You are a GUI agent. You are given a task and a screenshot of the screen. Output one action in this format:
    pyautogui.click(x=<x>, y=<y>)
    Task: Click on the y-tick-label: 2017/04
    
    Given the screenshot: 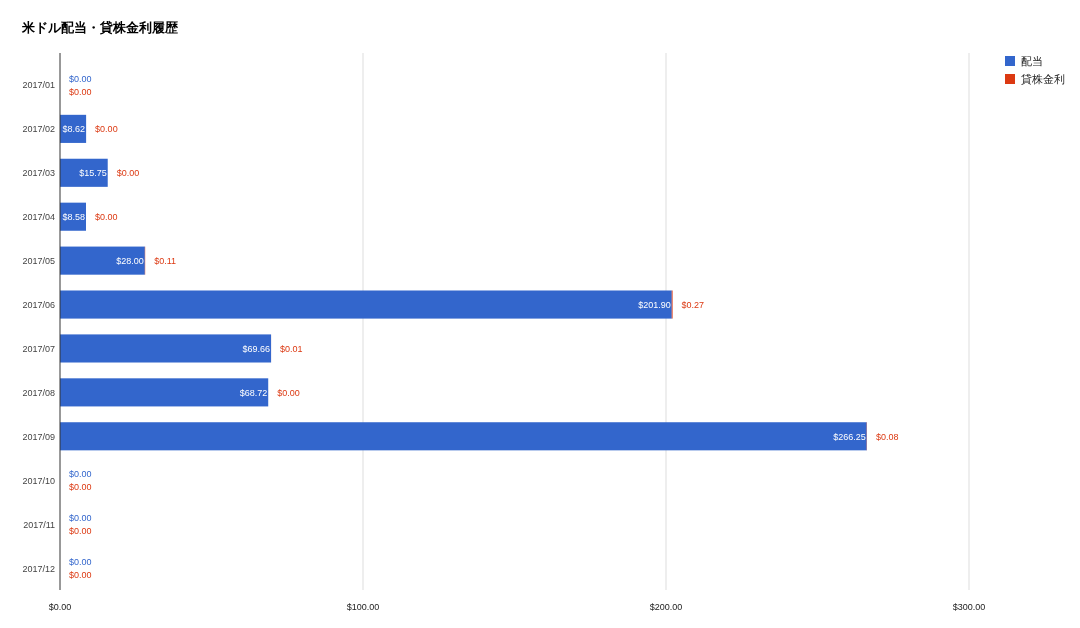 What is the action you would take?
    pyautogui.click(x=38, y=217)
    